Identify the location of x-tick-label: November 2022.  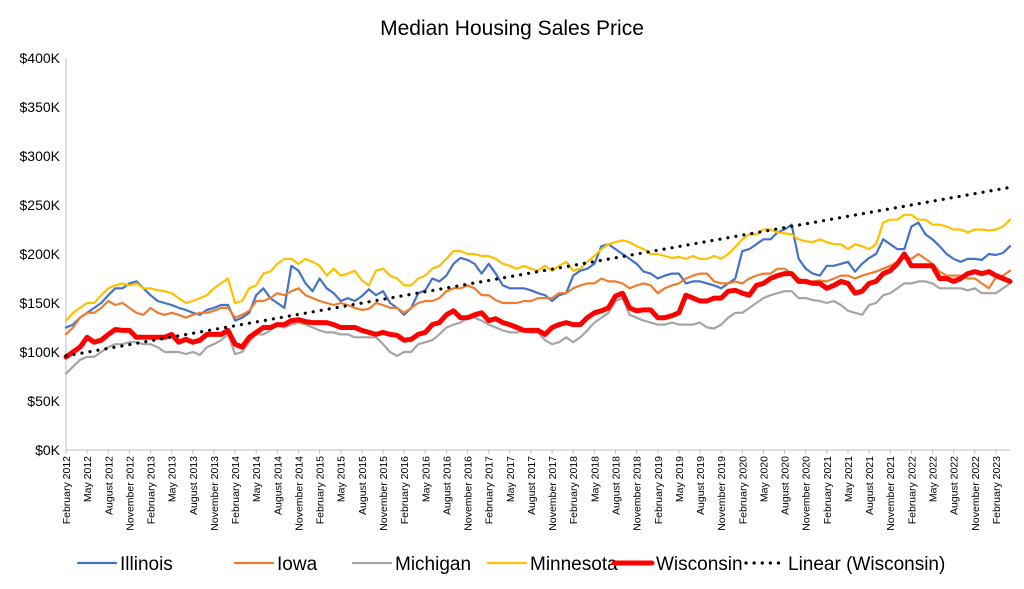
(976, 493).